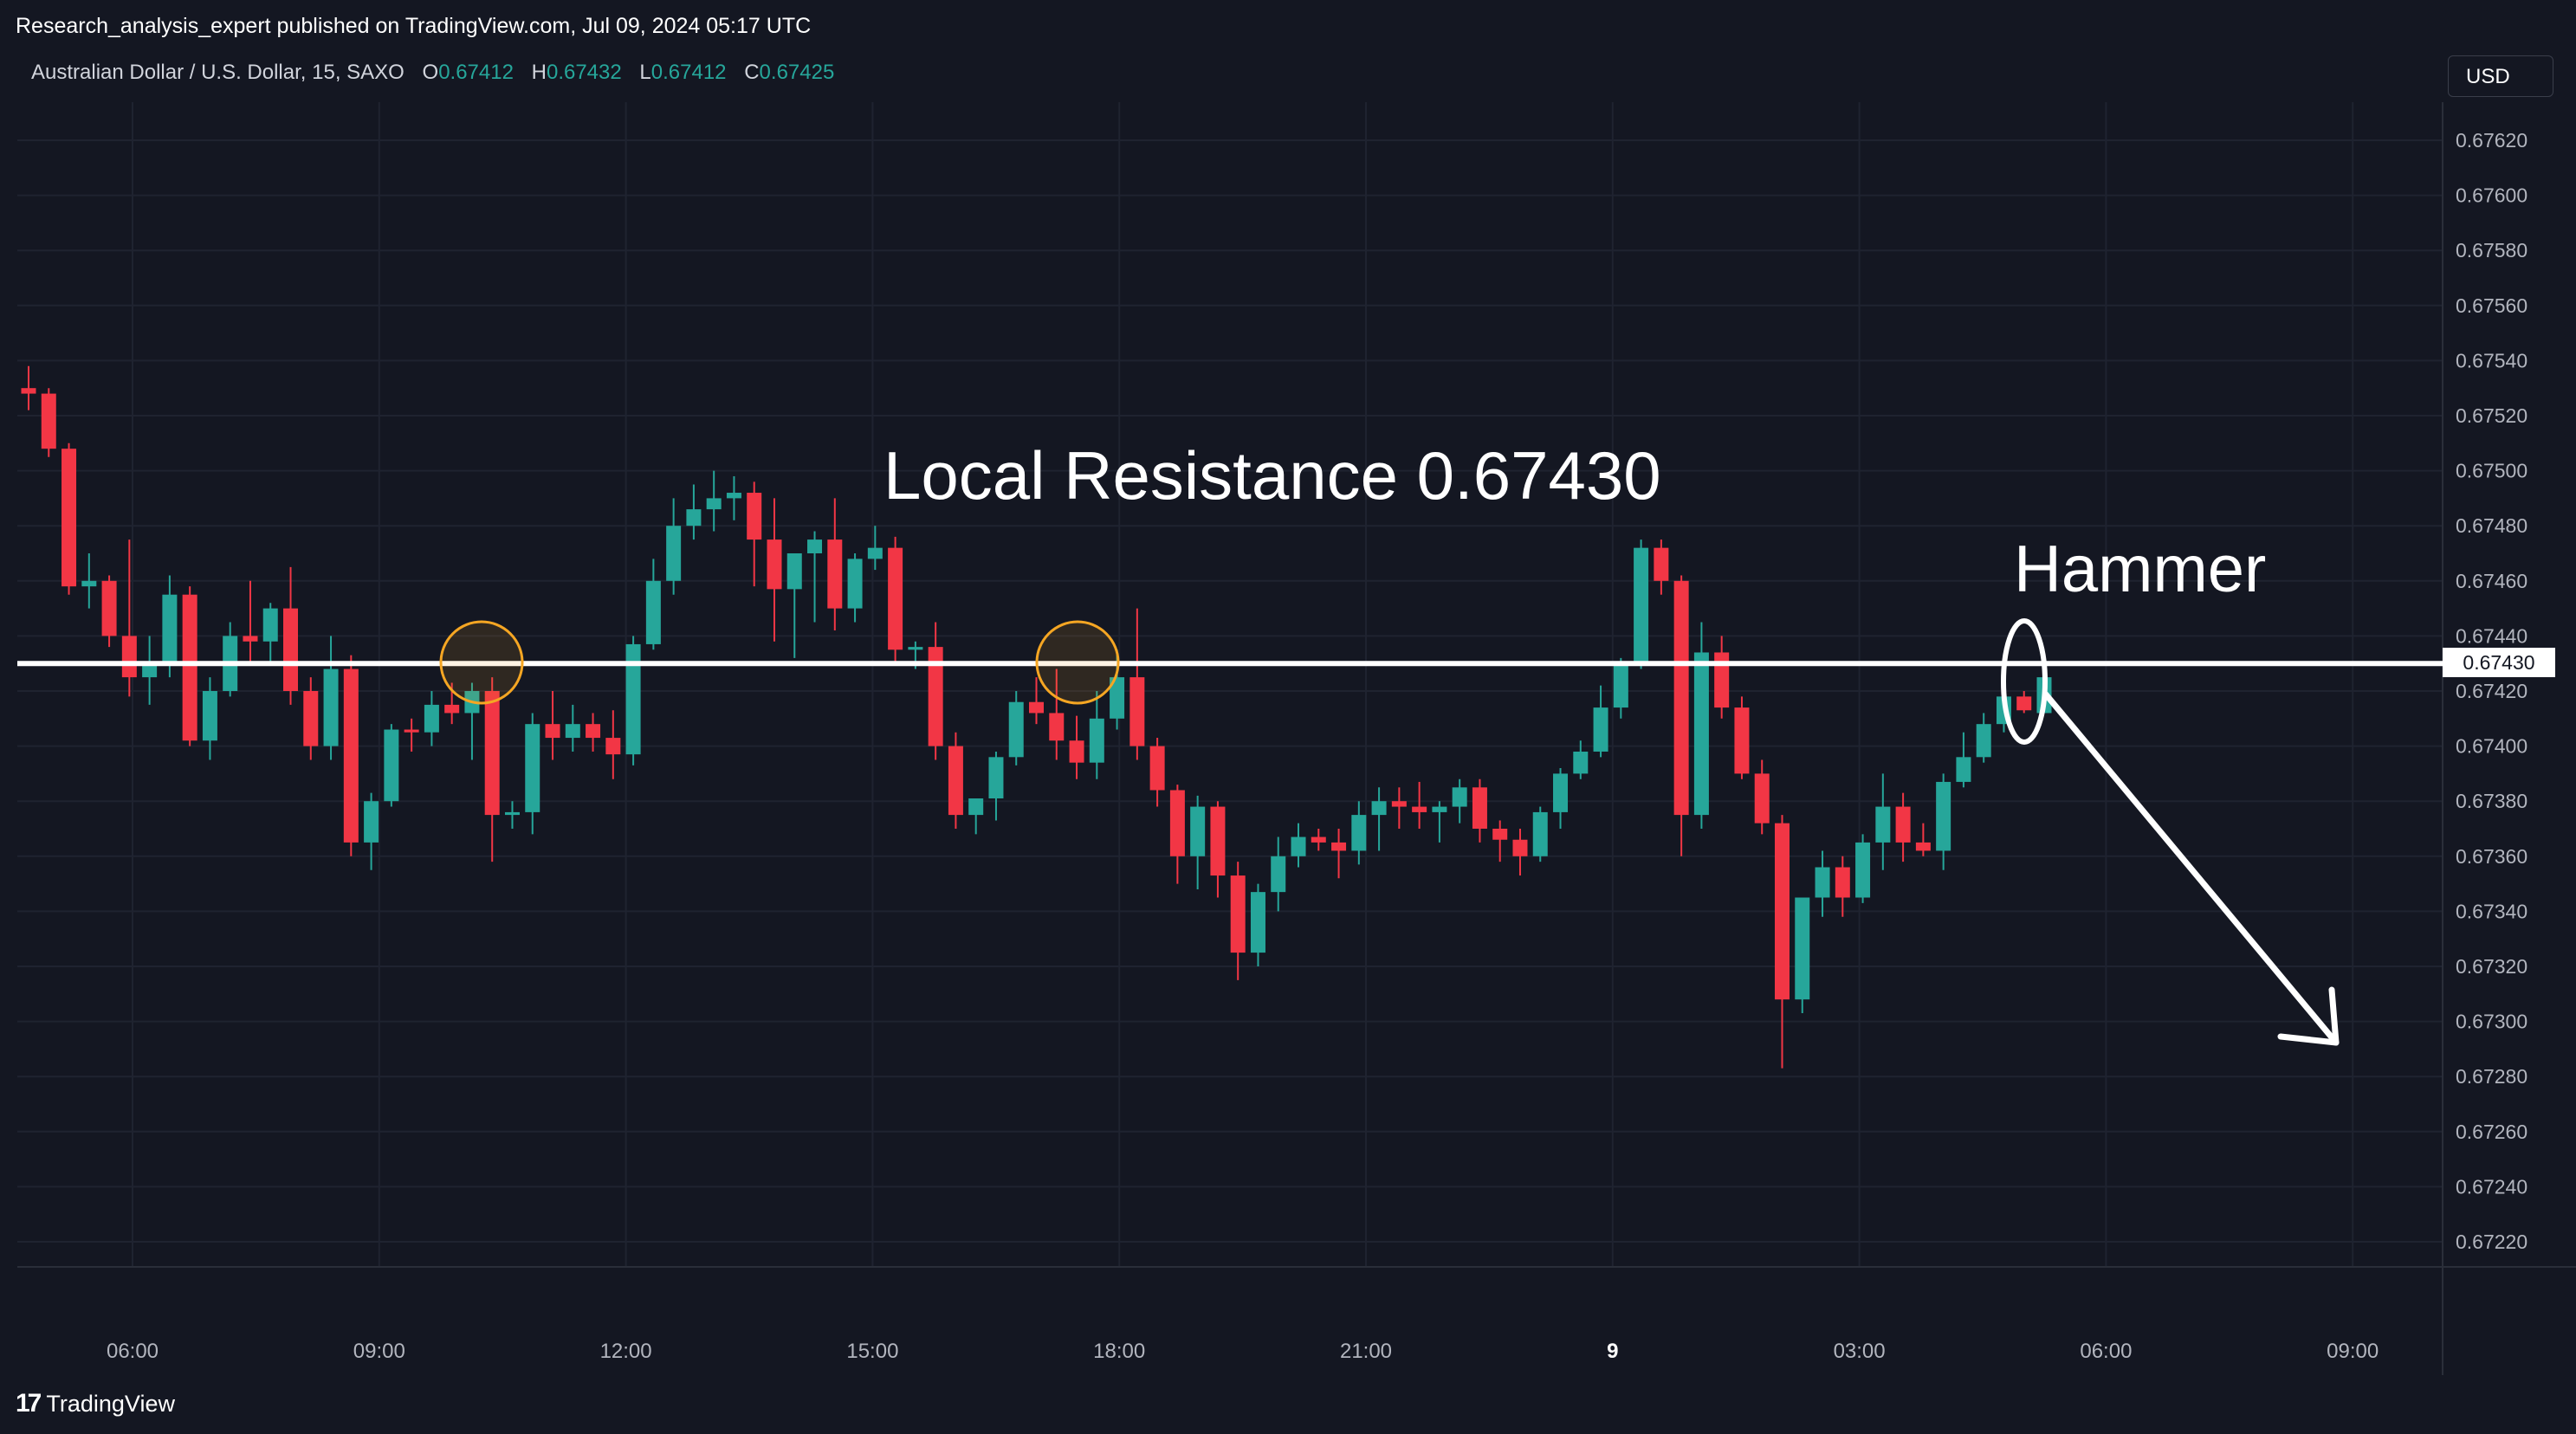 Image resolution: width=2576 pixels, height=1434 pixels. Describe the element at coordinates (2491, 250) in the screenshot. I see `price-tick-label: 0.67580` at that location.